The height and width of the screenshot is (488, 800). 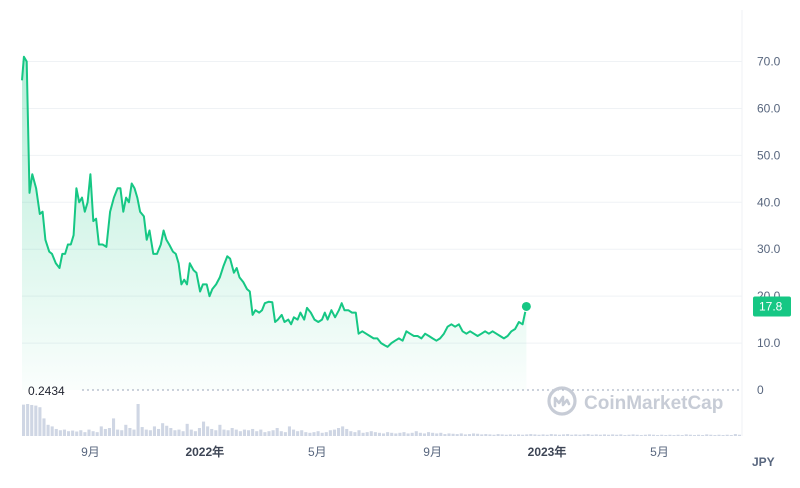 What do you see at coordinates (769, 343) in the screenshot?
I see `y-tick-label: 10.0` at bounding box center [769, 343].